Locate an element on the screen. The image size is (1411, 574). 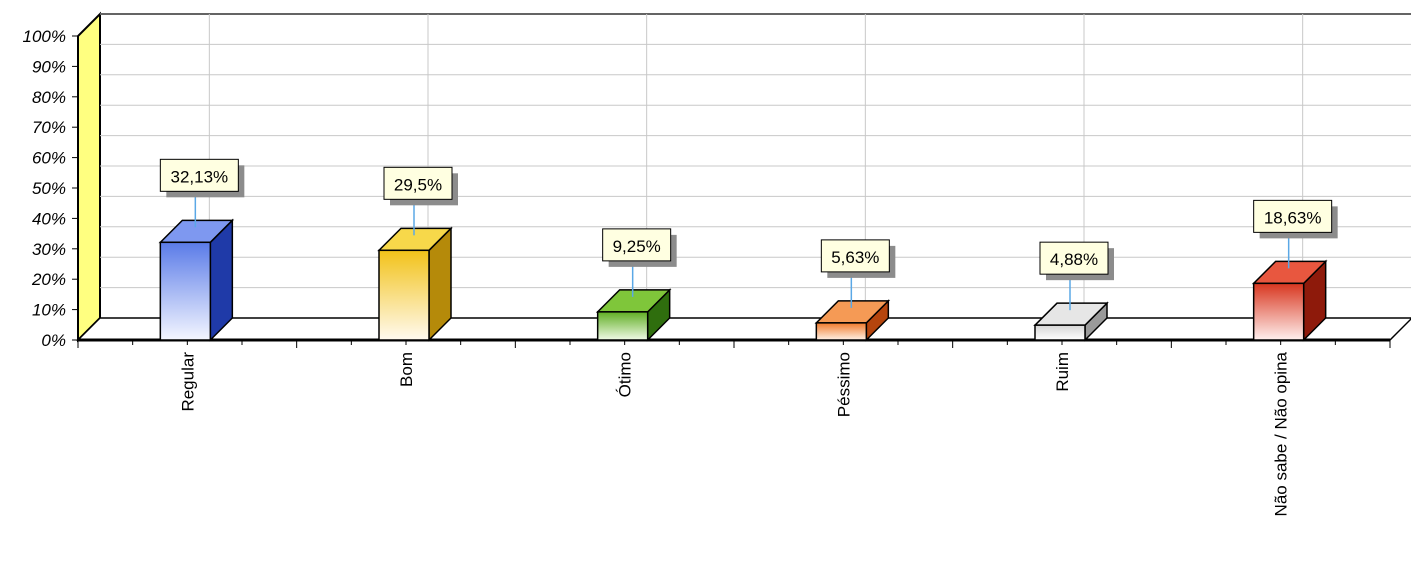
y-tick-labels: 0% 10% 20% 30% 40% 50% 60% 70% 80% 90% 100% is located at coordinates (44, 188).